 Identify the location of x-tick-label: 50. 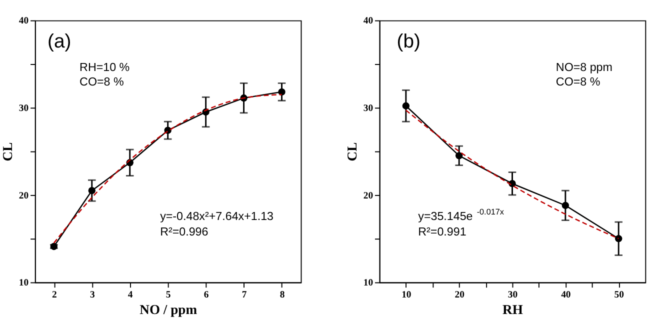
(619, 294).